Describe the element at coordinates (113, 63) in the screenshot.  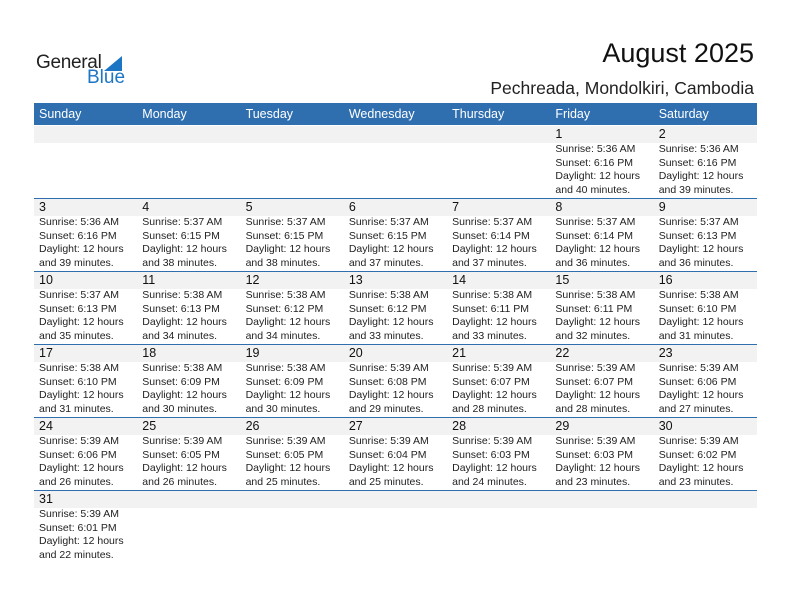
I see `logo-triangle-icon` at that location.